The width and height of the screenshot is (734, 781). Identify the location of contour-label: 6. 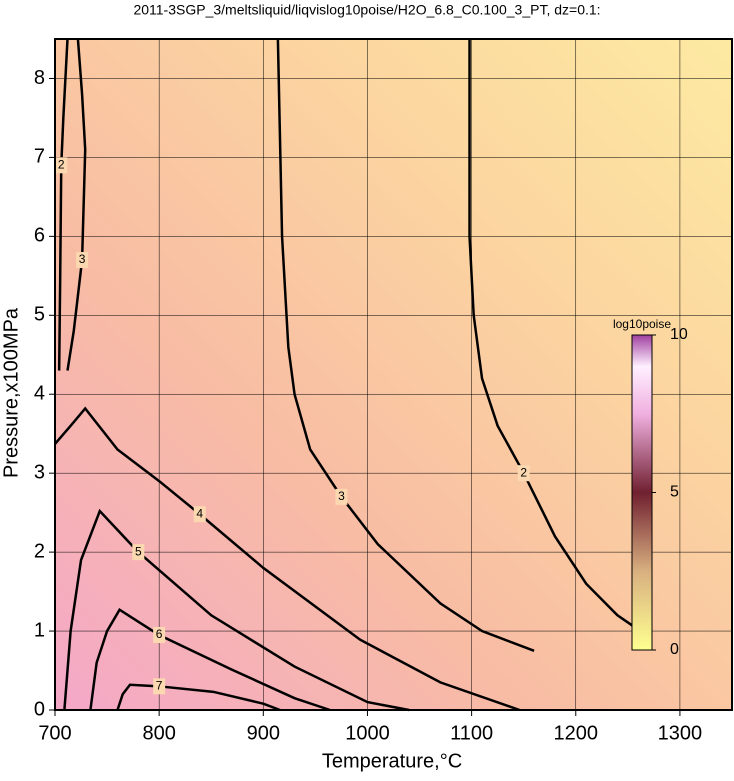
(159, 634).